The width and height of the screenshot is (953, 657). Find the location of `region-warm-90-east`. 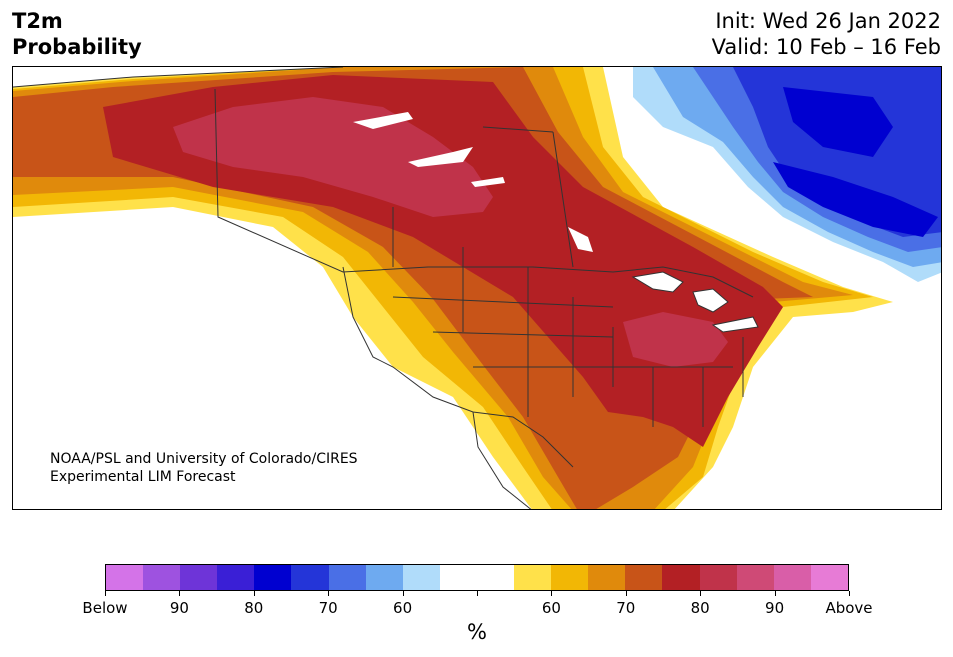

region-warm-90-east is located at coordinates (675, 339).